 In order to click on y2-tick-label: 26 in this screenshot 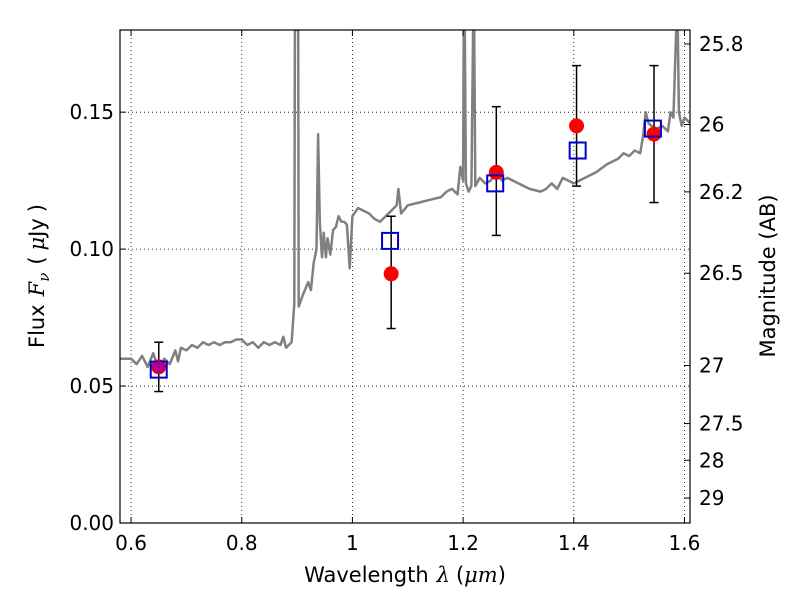, I will do `click(711, 124)`.